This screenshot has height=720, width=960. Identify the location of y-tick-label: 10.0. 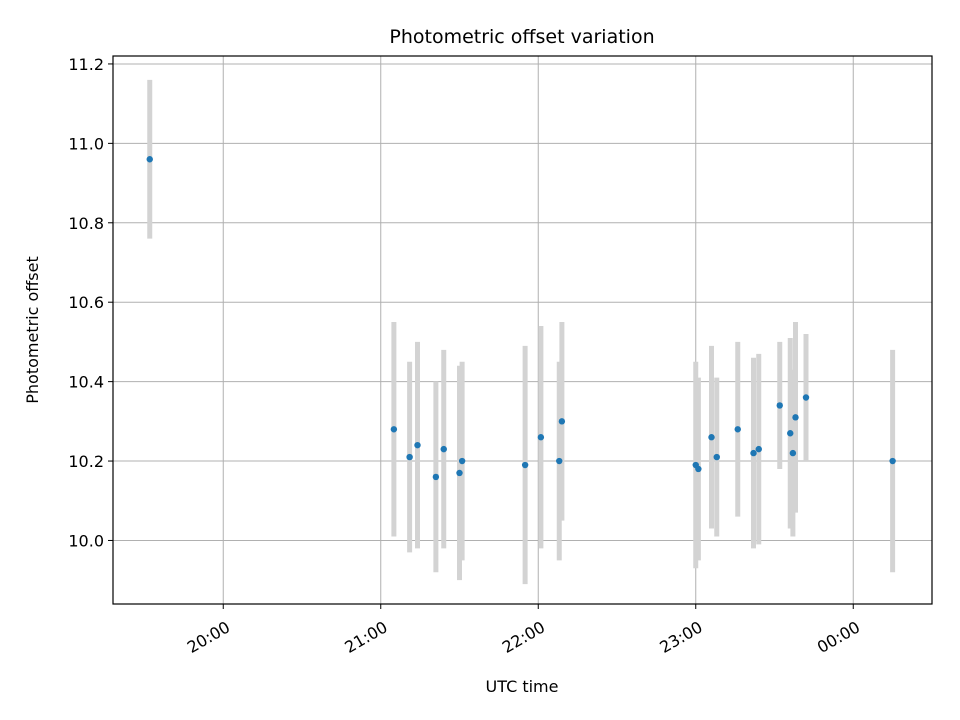
(86, 540).